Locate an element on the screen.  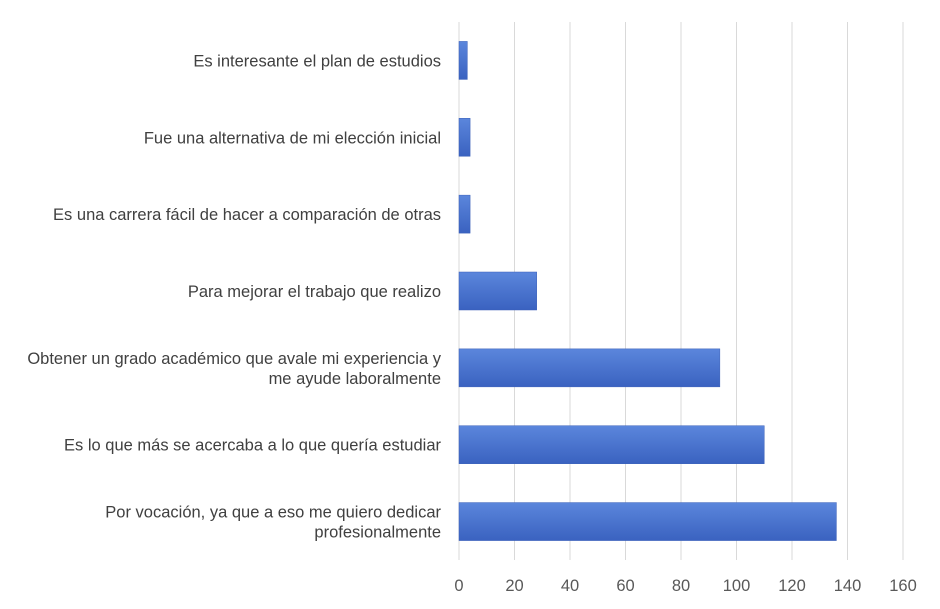
x-tick-label: 60 is located at coordinates (625, 586).